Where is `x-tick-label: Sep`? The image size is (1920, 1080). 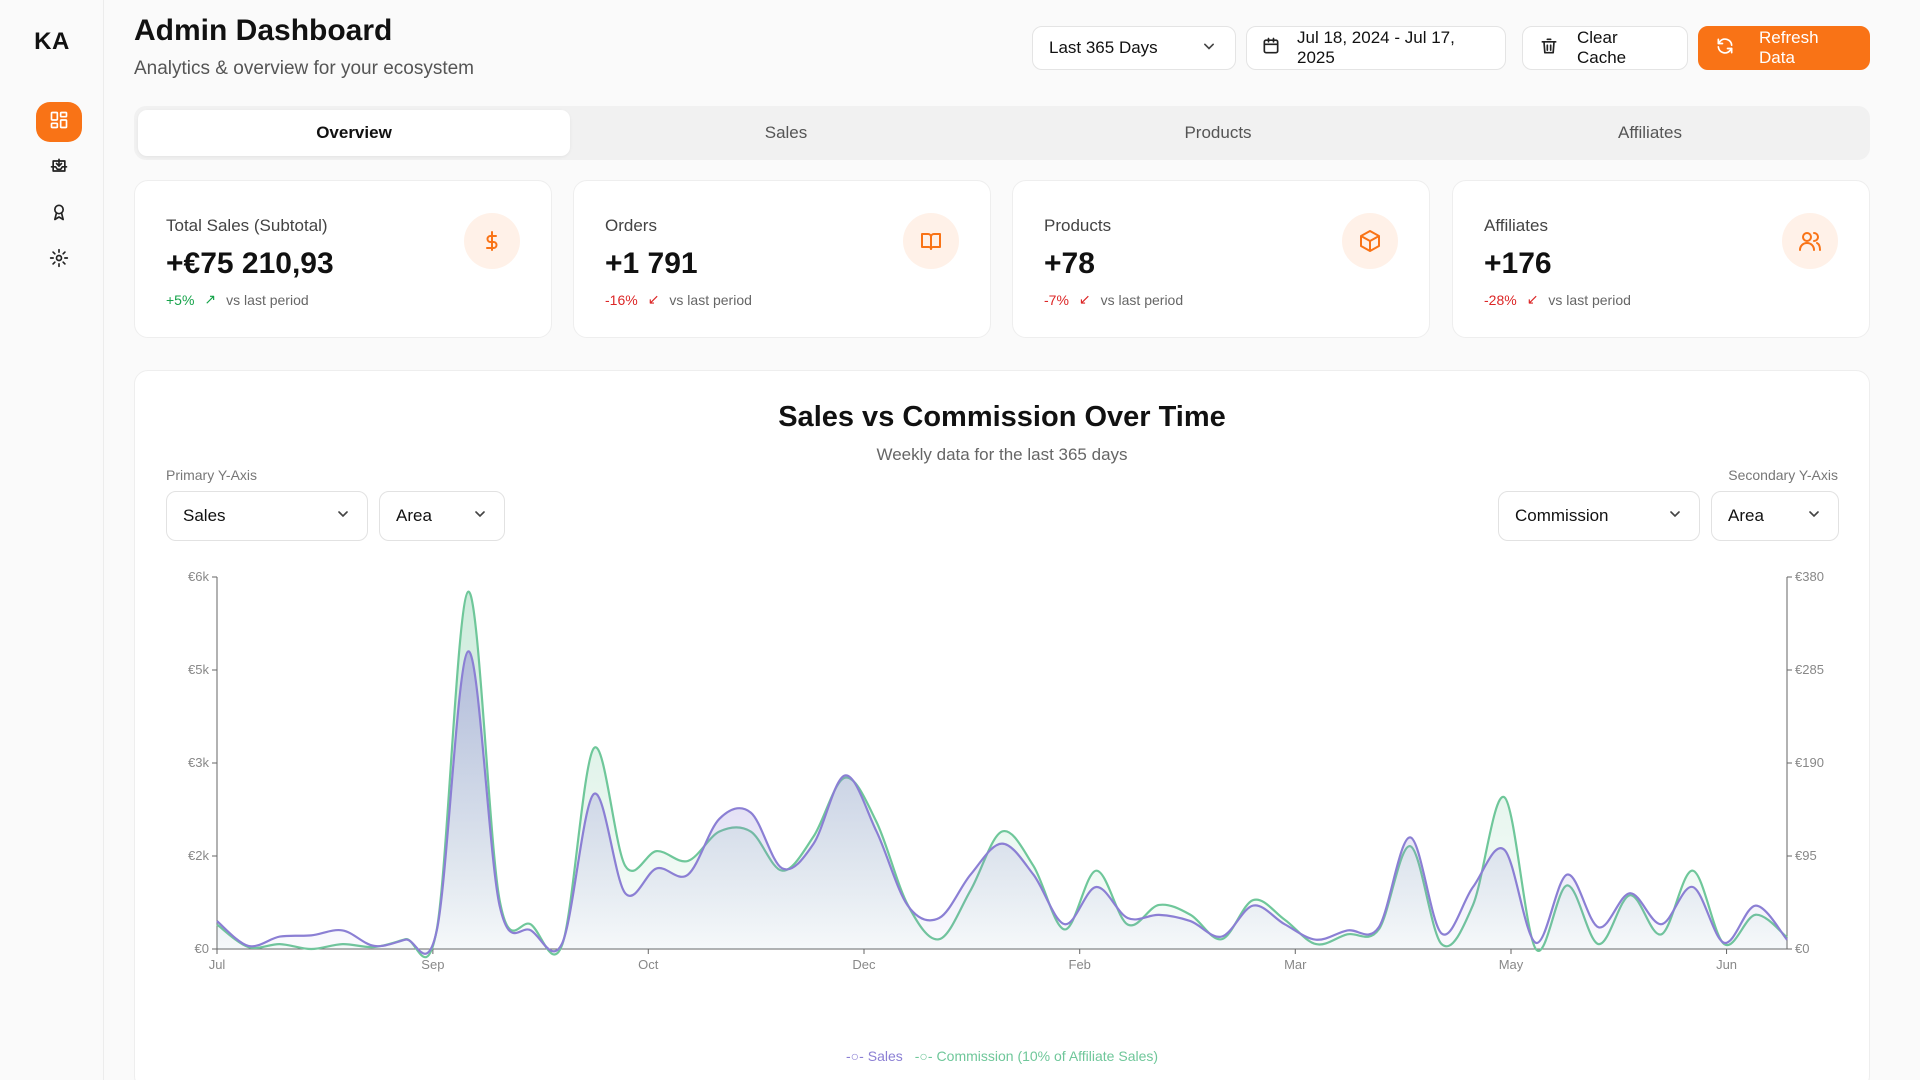 x-tick-label: Sep is located at coordinates (432, 964).